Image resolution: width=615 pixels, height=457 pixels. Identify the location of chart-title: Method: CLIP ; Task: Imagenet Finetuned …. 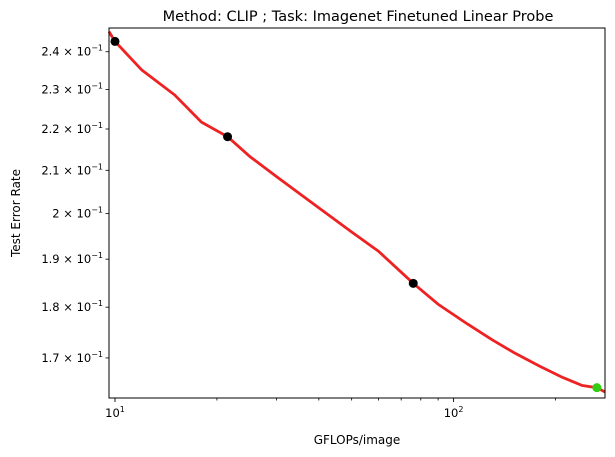
(358, 17).